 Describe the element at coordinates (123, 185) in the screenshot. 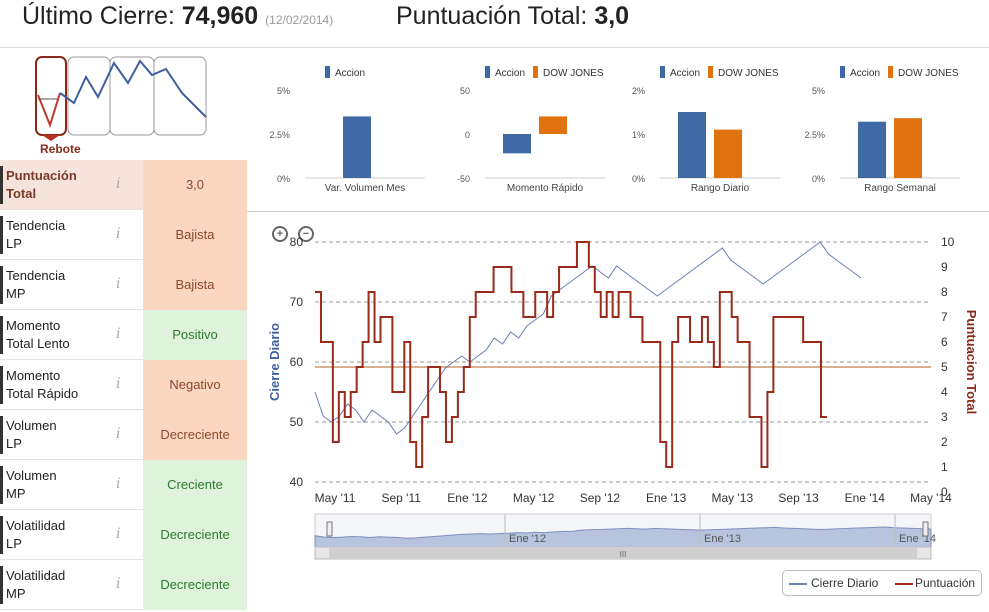

I see `indicator-row: Puntuación Total i 3,0` at that location.